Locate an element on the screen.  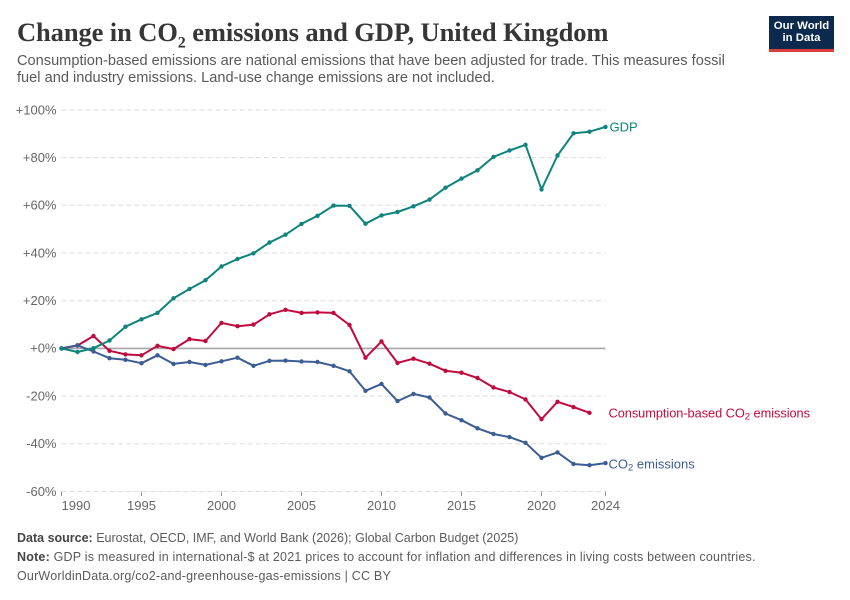
svg-text: -40% is located at coordinates (41, 443).